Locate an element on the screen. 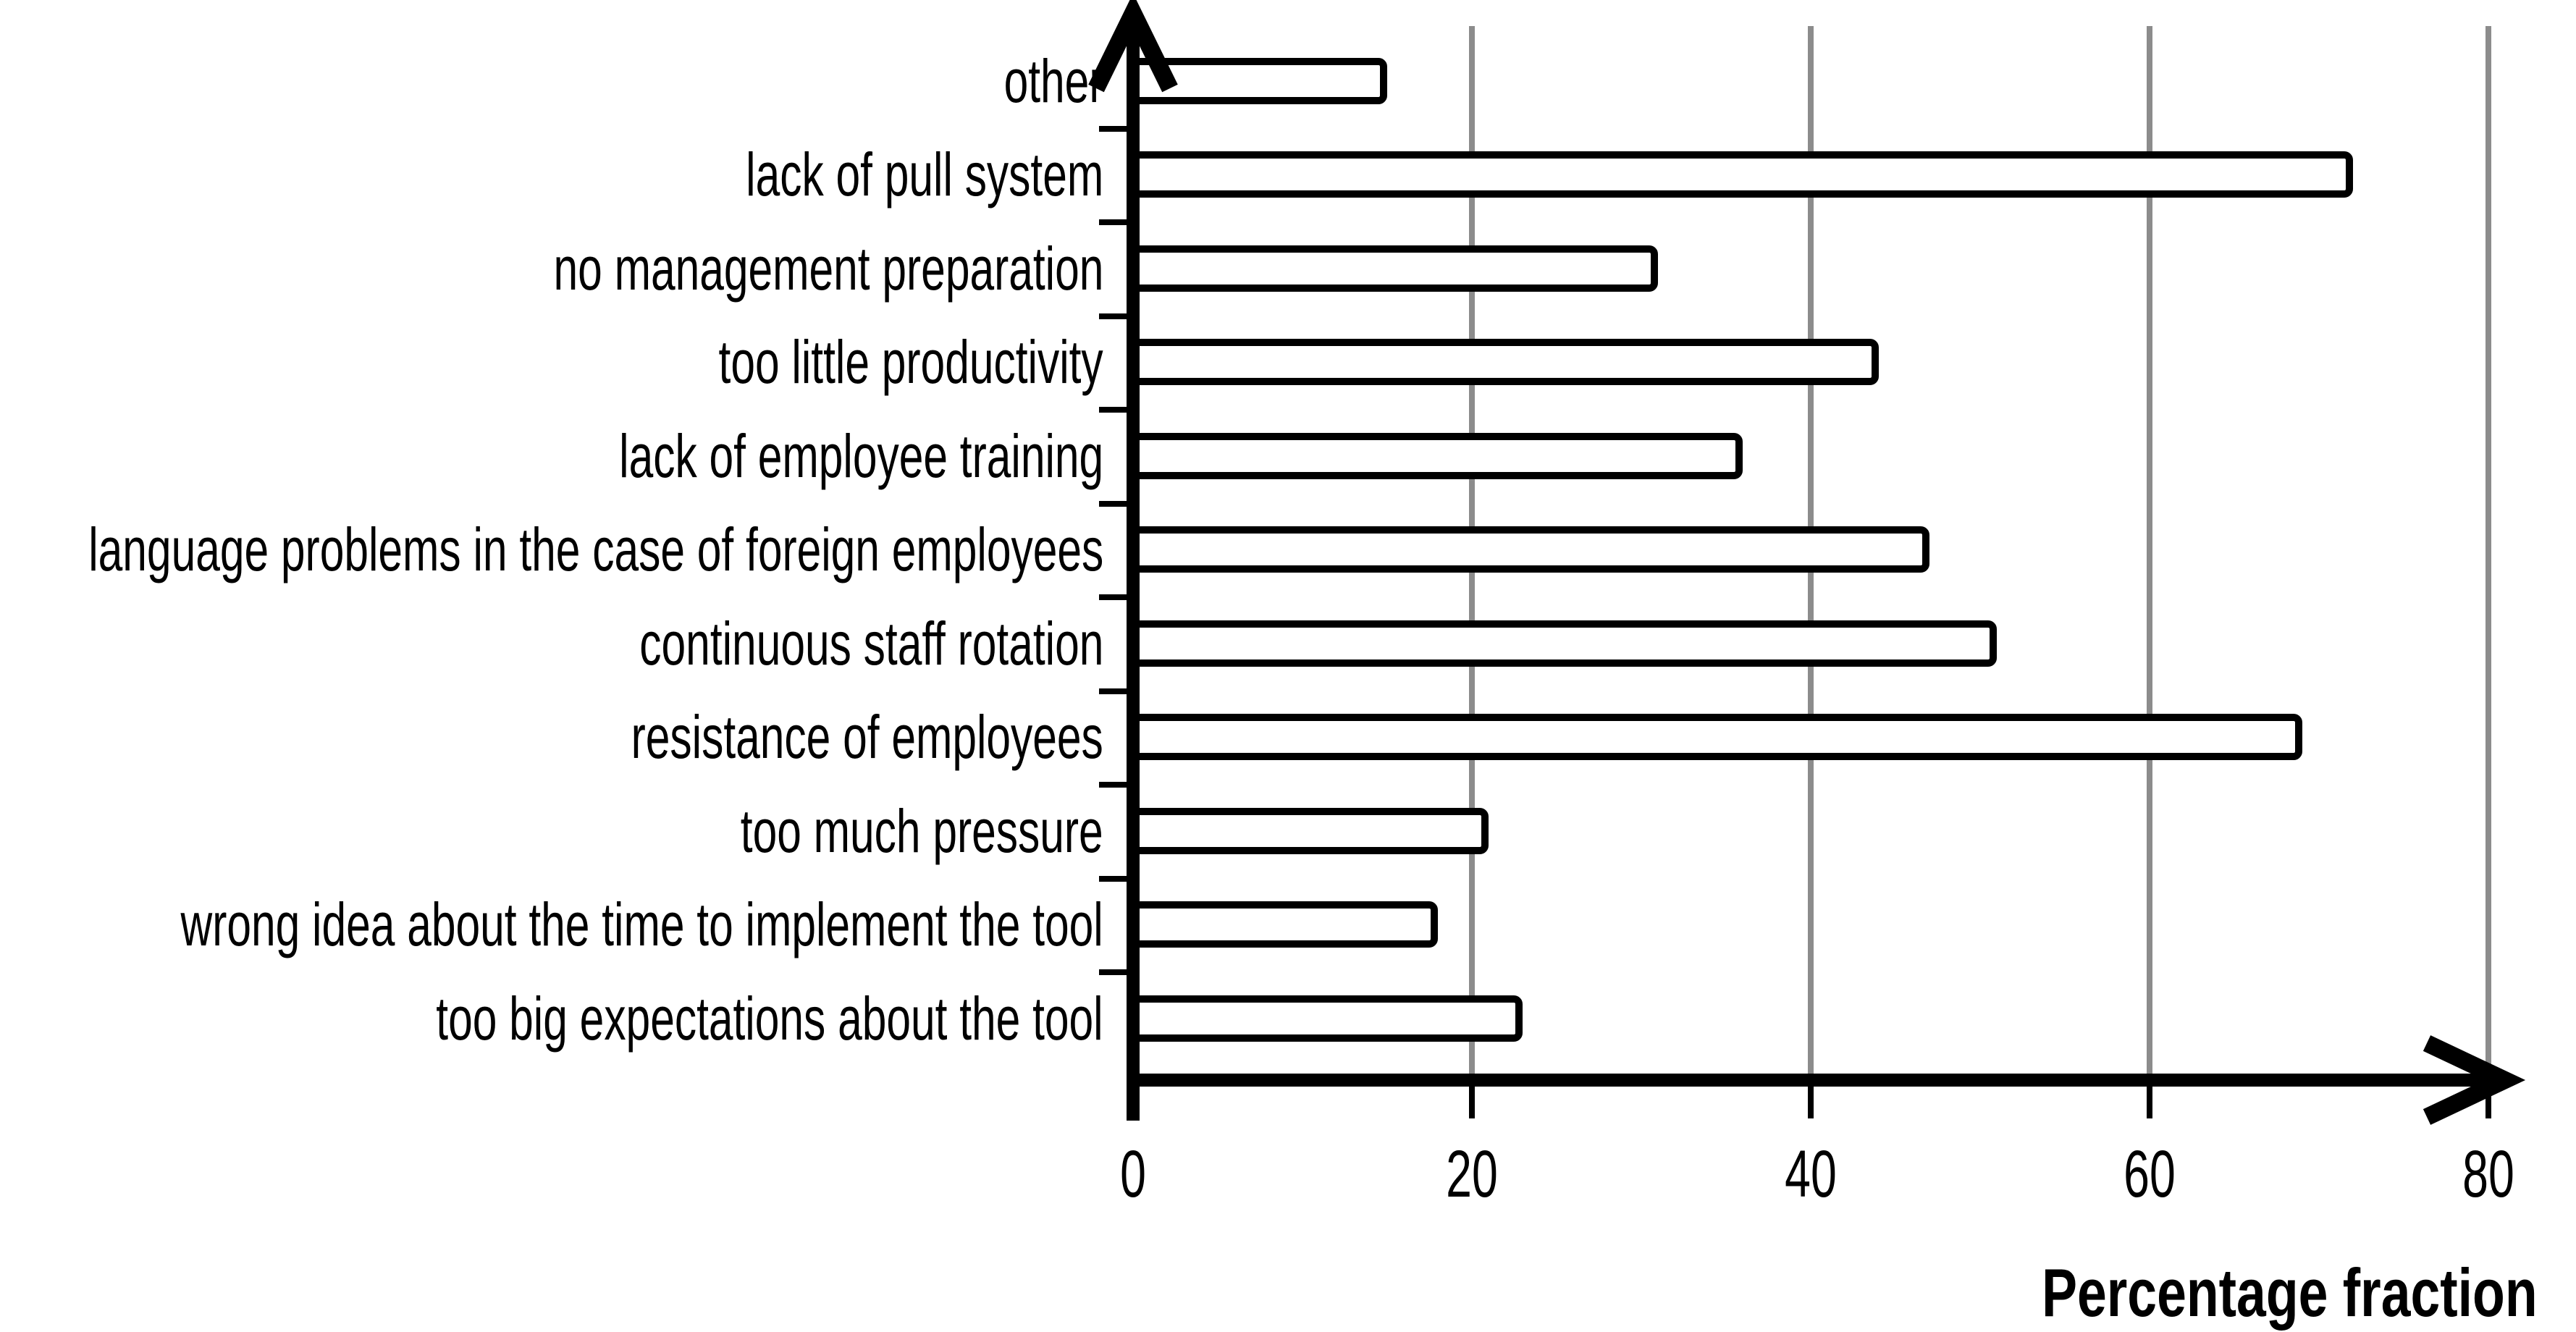 This screenshot has height=1332, width=2576. x-tick-label-20: 20 is located at coordinates (1472, 1174).